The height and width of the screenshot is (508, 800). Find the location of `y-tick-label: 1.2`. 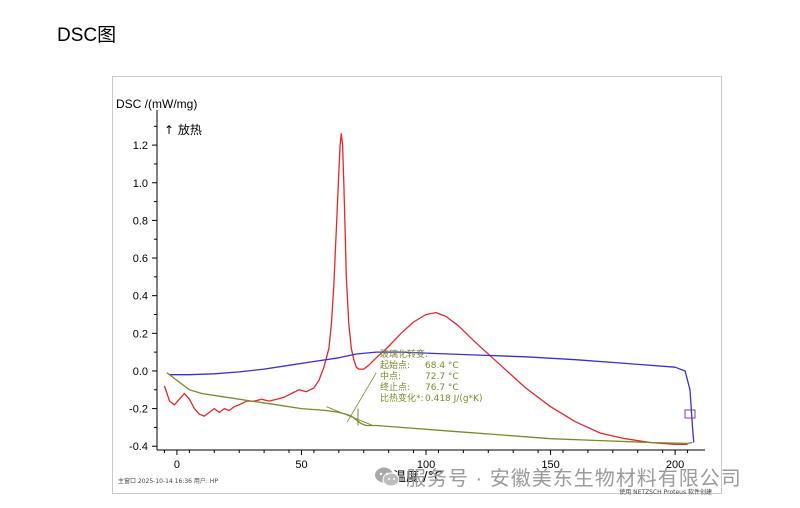

y-tick-label: 1.2 is located at coordinates (140, 146).